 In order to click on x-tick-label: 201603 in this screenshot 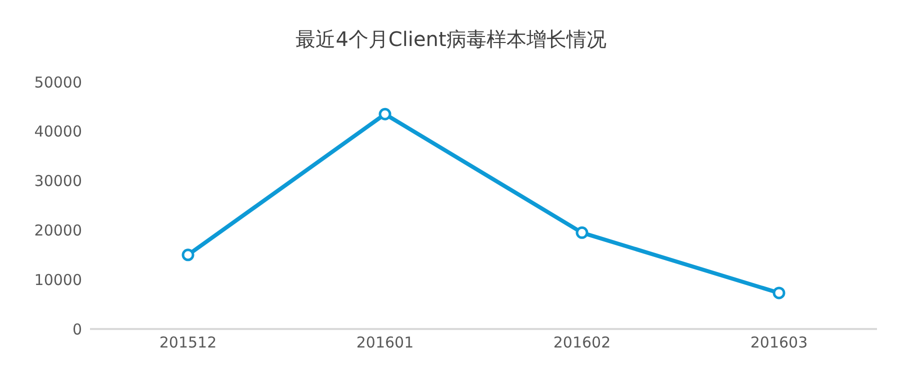, I will do `click(779, 343)`.